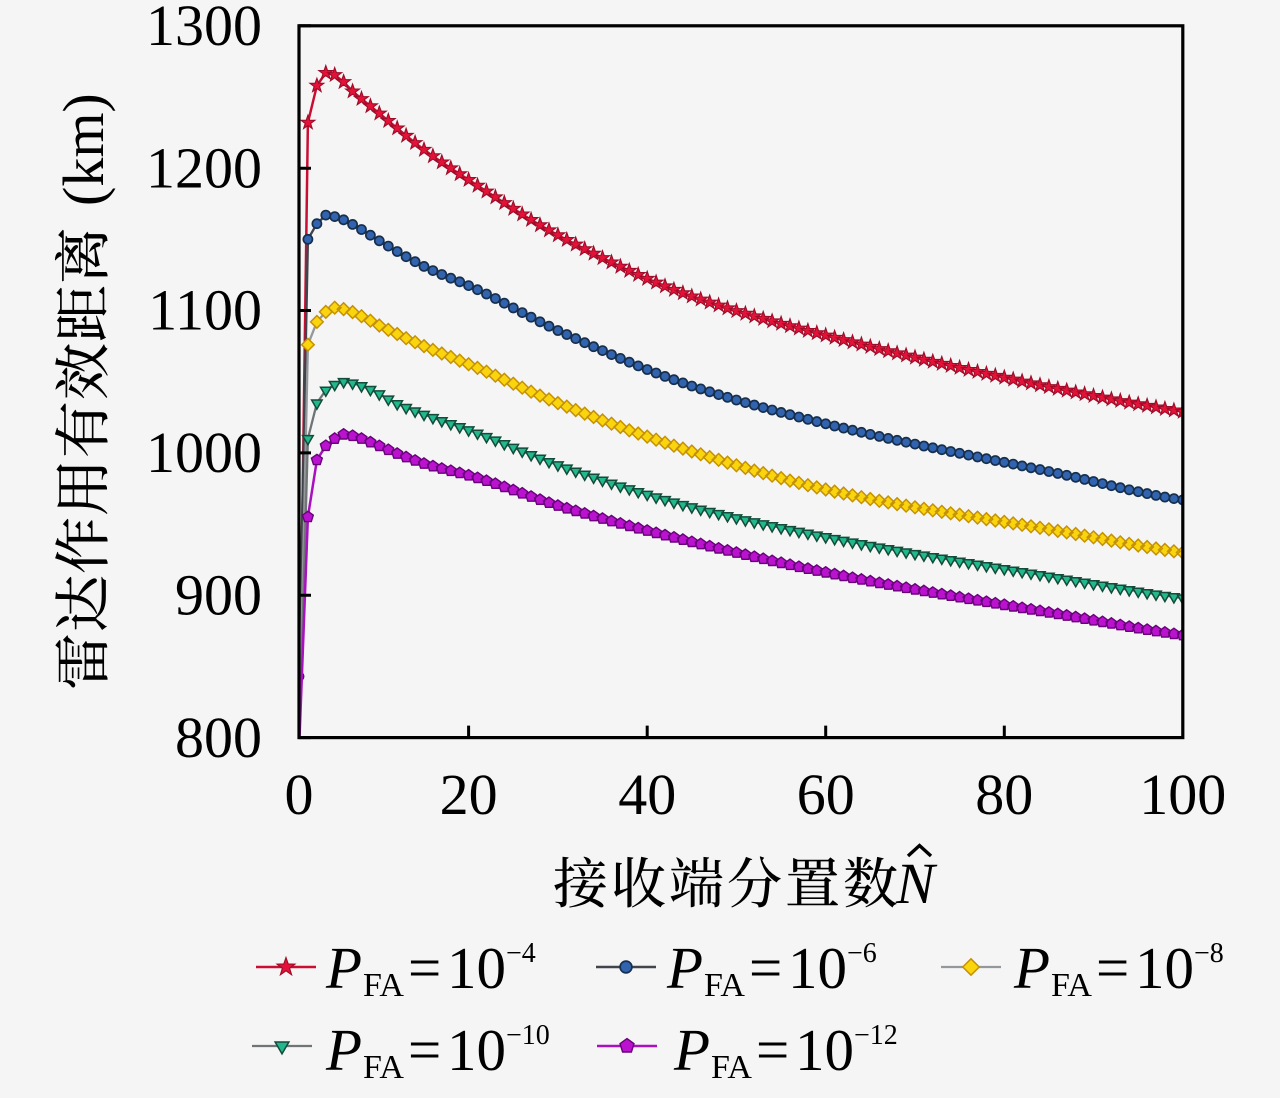 This screenshot has width=1280, height=1098. Describe the element at coordinates (204, 167) in the screenshot. I see `svg-text: 1200` at that location.